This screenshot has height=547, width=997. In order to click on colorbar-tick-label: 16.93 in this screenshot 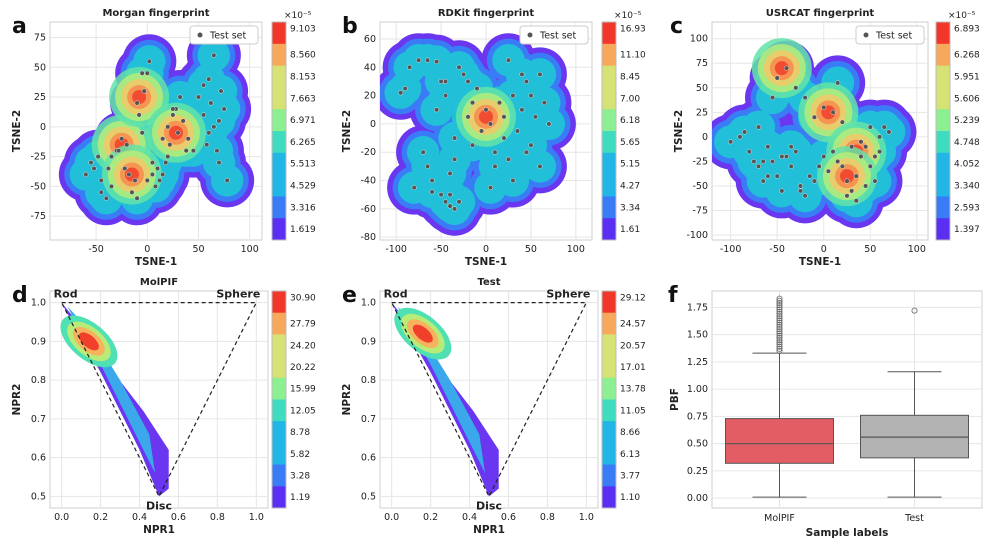, I will do `click(633, 30)`.